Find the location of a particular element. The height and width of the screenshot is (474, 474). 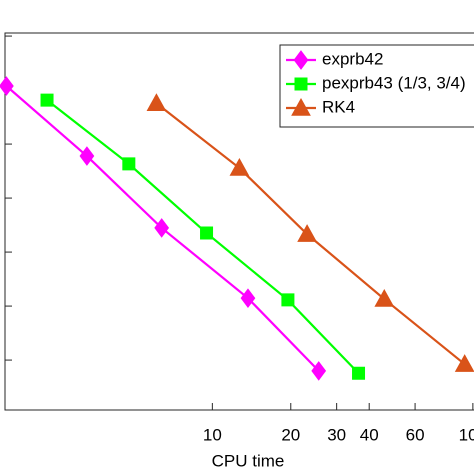

legend-label: RK4 is located at coordinates (338, 106).